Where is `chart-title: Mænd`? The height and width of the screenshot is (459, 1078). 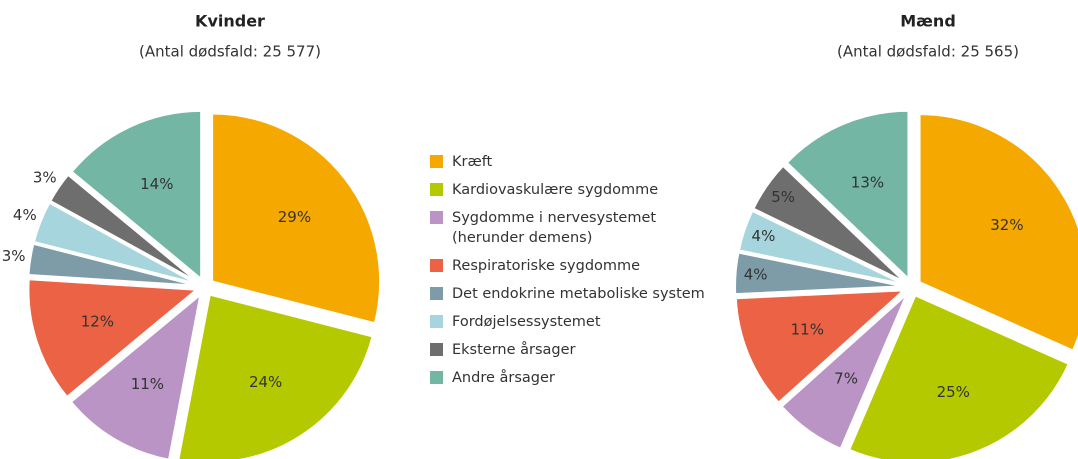
chart-title: Mænd is located at coordinates (928, 21).